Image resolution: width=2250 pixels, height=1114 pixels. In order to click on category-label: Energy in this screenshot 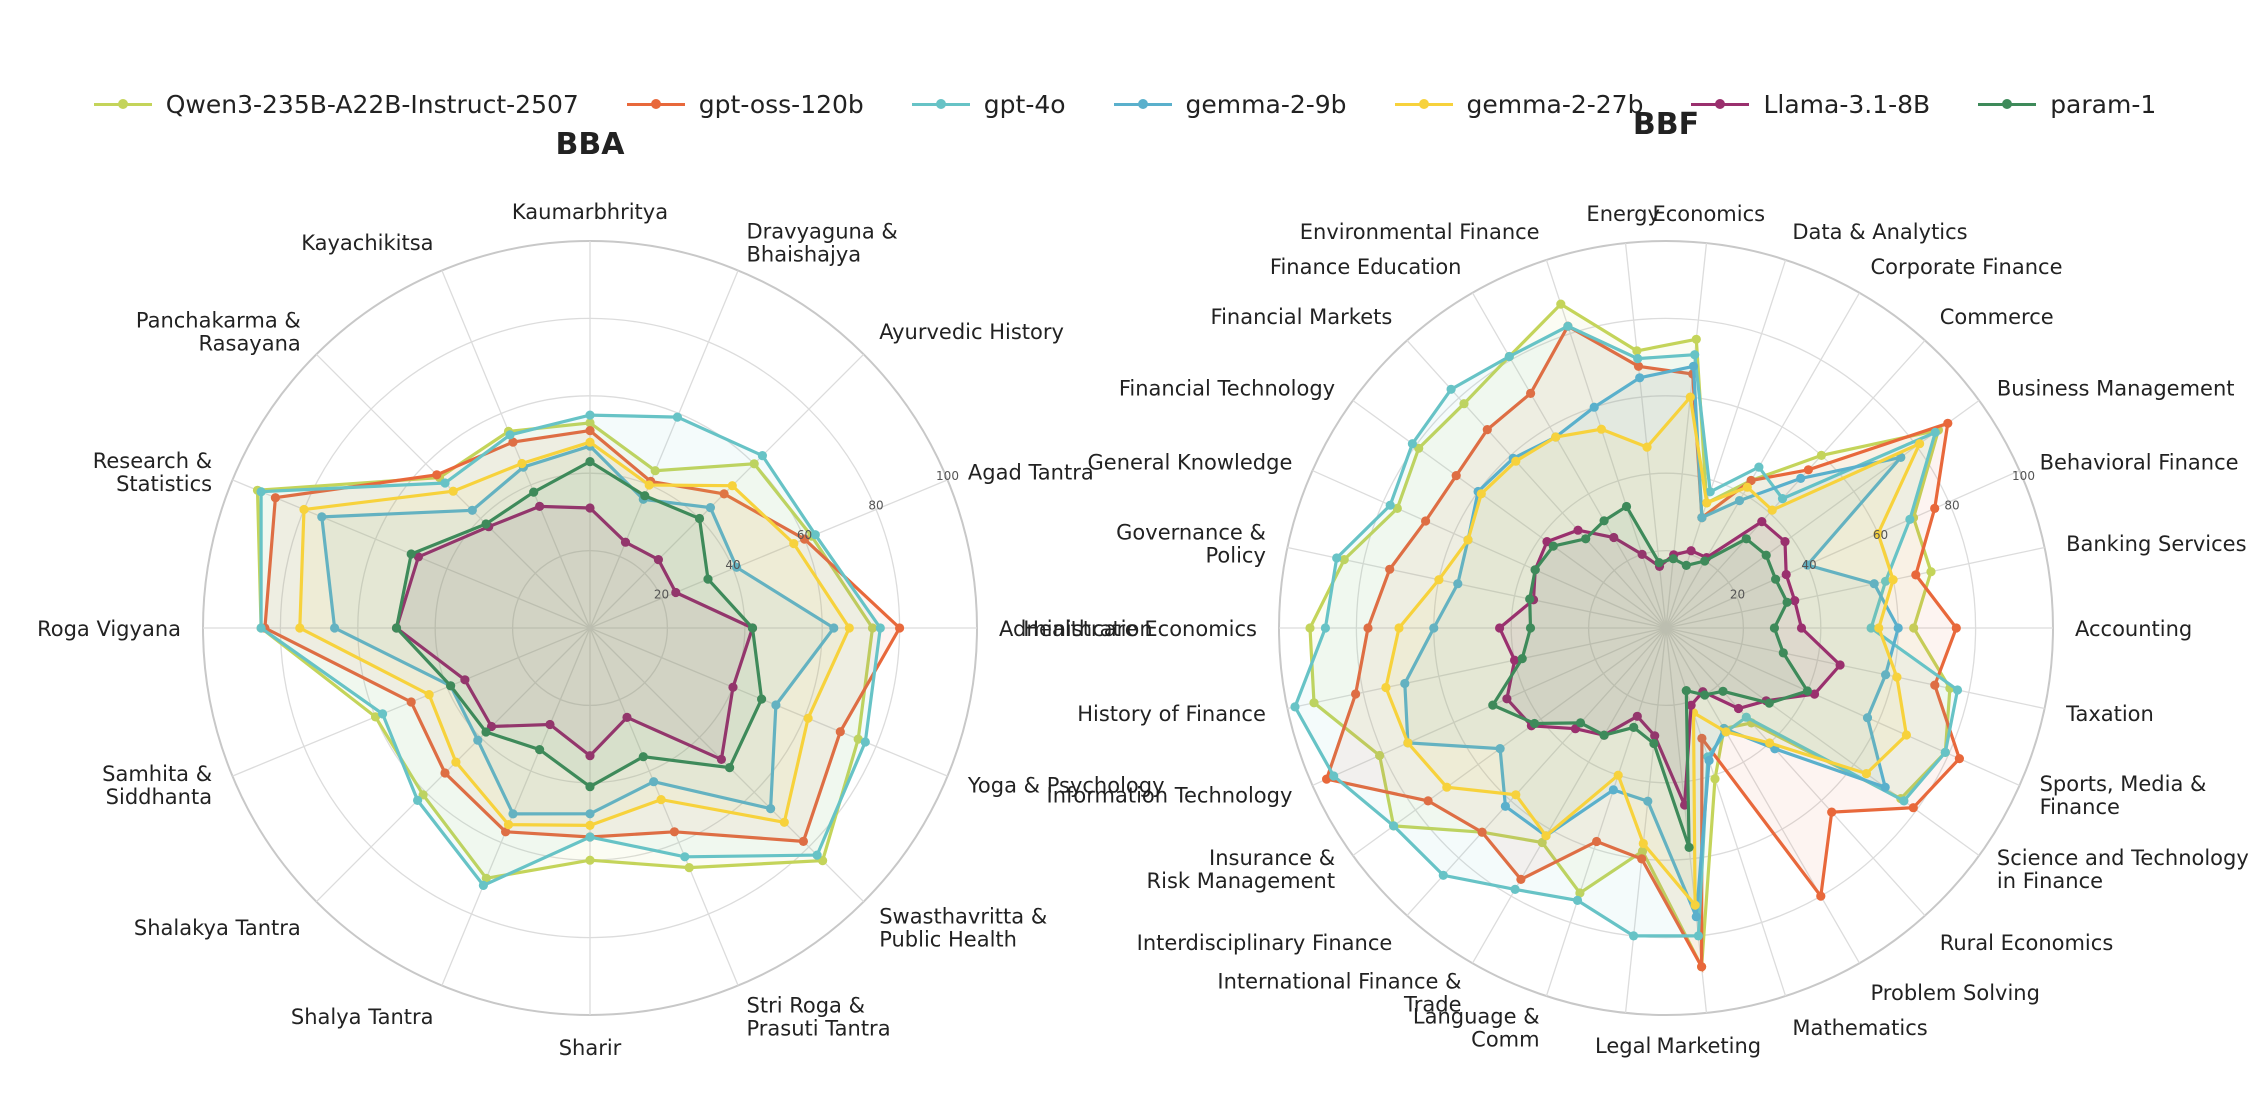, I will do `click(1623, 214)`.